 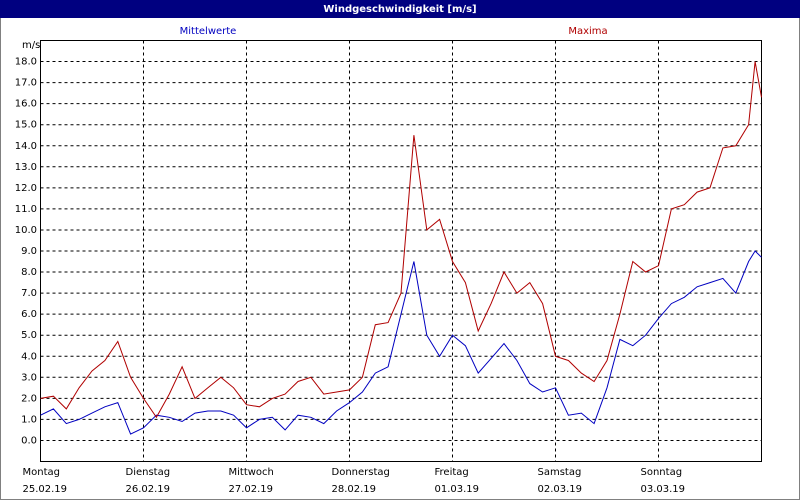 What do you see at coordinates (26, 230) in the screenshot?
I see `y-tick-label: 10.0` at bounding box center [26, 230].